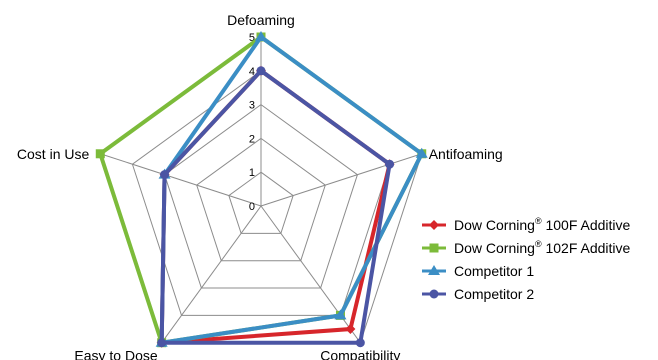  Describe the element at coordinates (252, 122) in the screenshot. I see `radial-tick-labels: 0 1 2 3 4 5` at that location.